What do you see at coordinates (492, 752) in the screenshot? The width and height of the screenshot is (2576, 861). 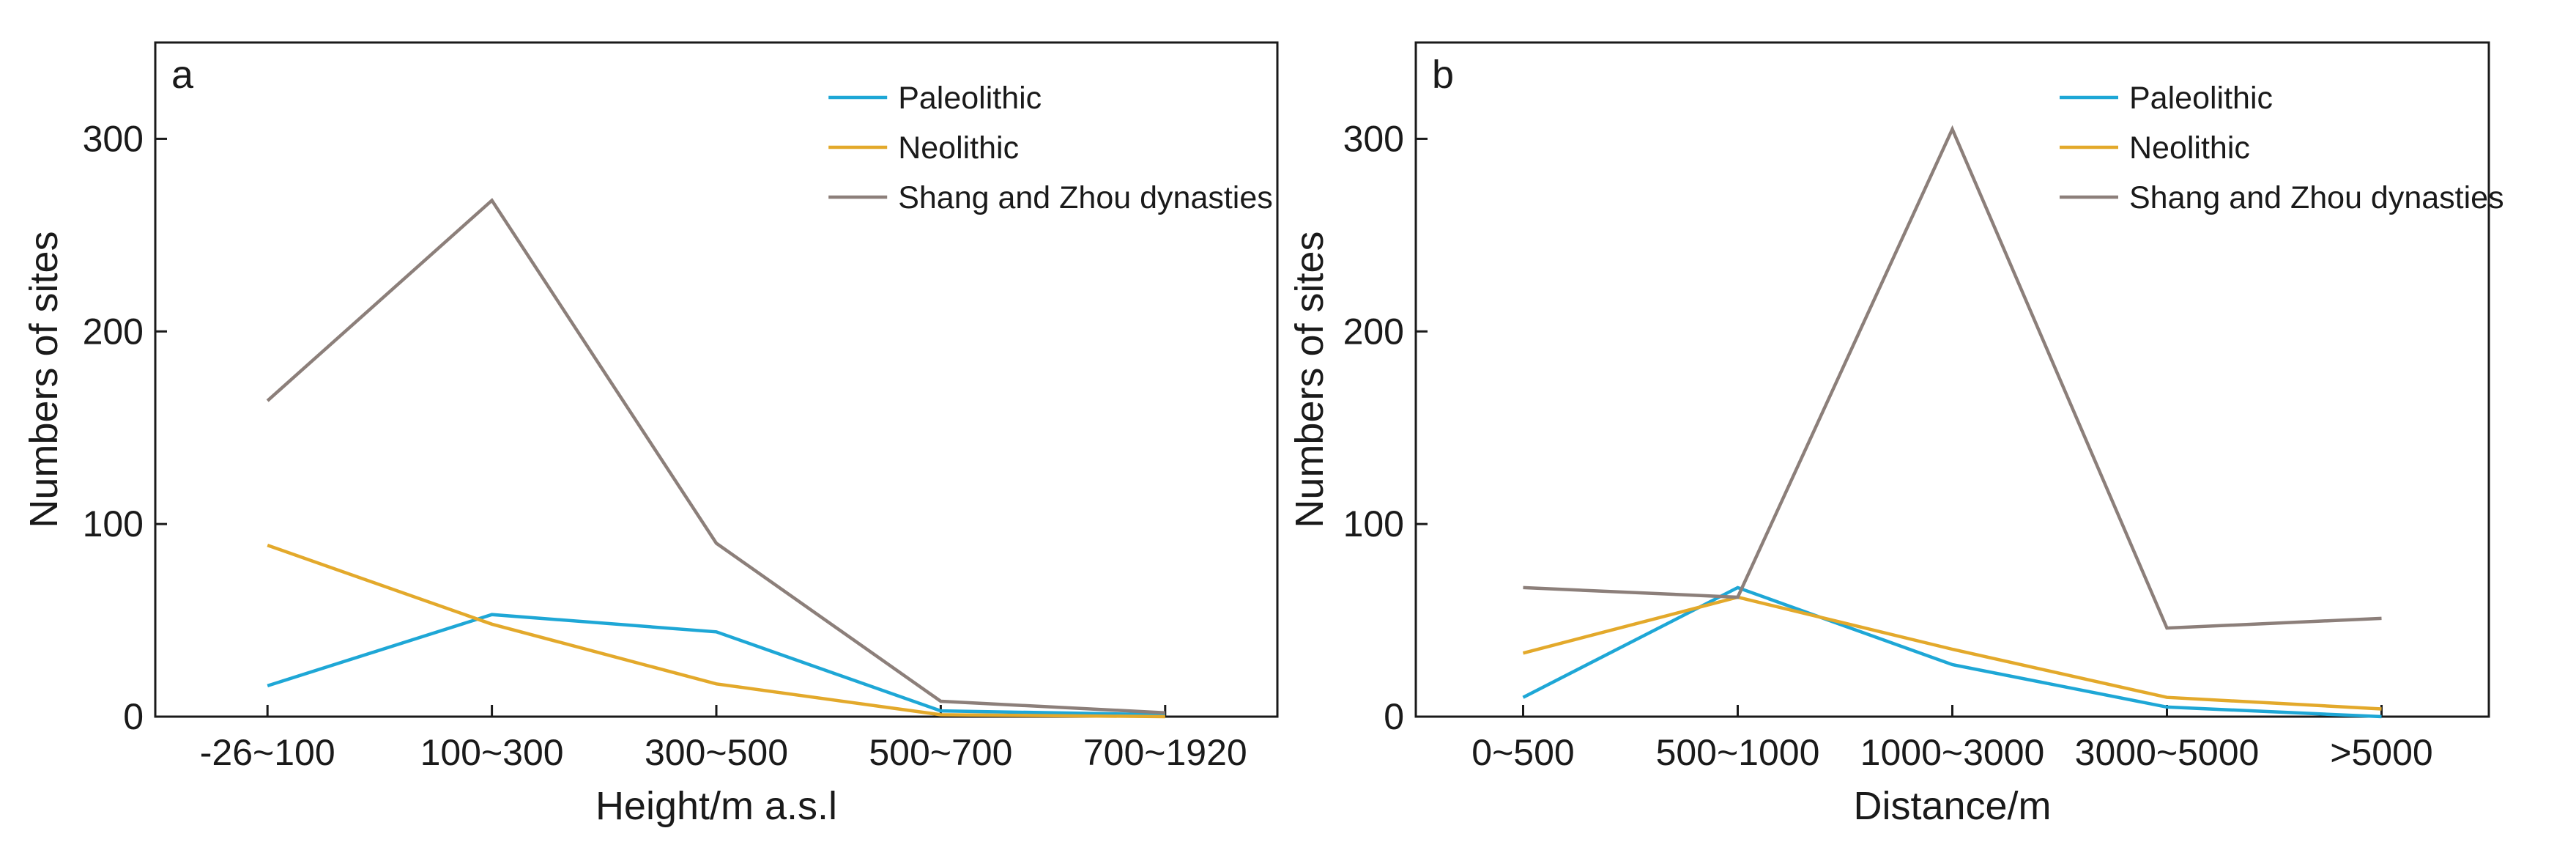 I see `x-tick-label: 100~300` at bounding box center [492, 752].